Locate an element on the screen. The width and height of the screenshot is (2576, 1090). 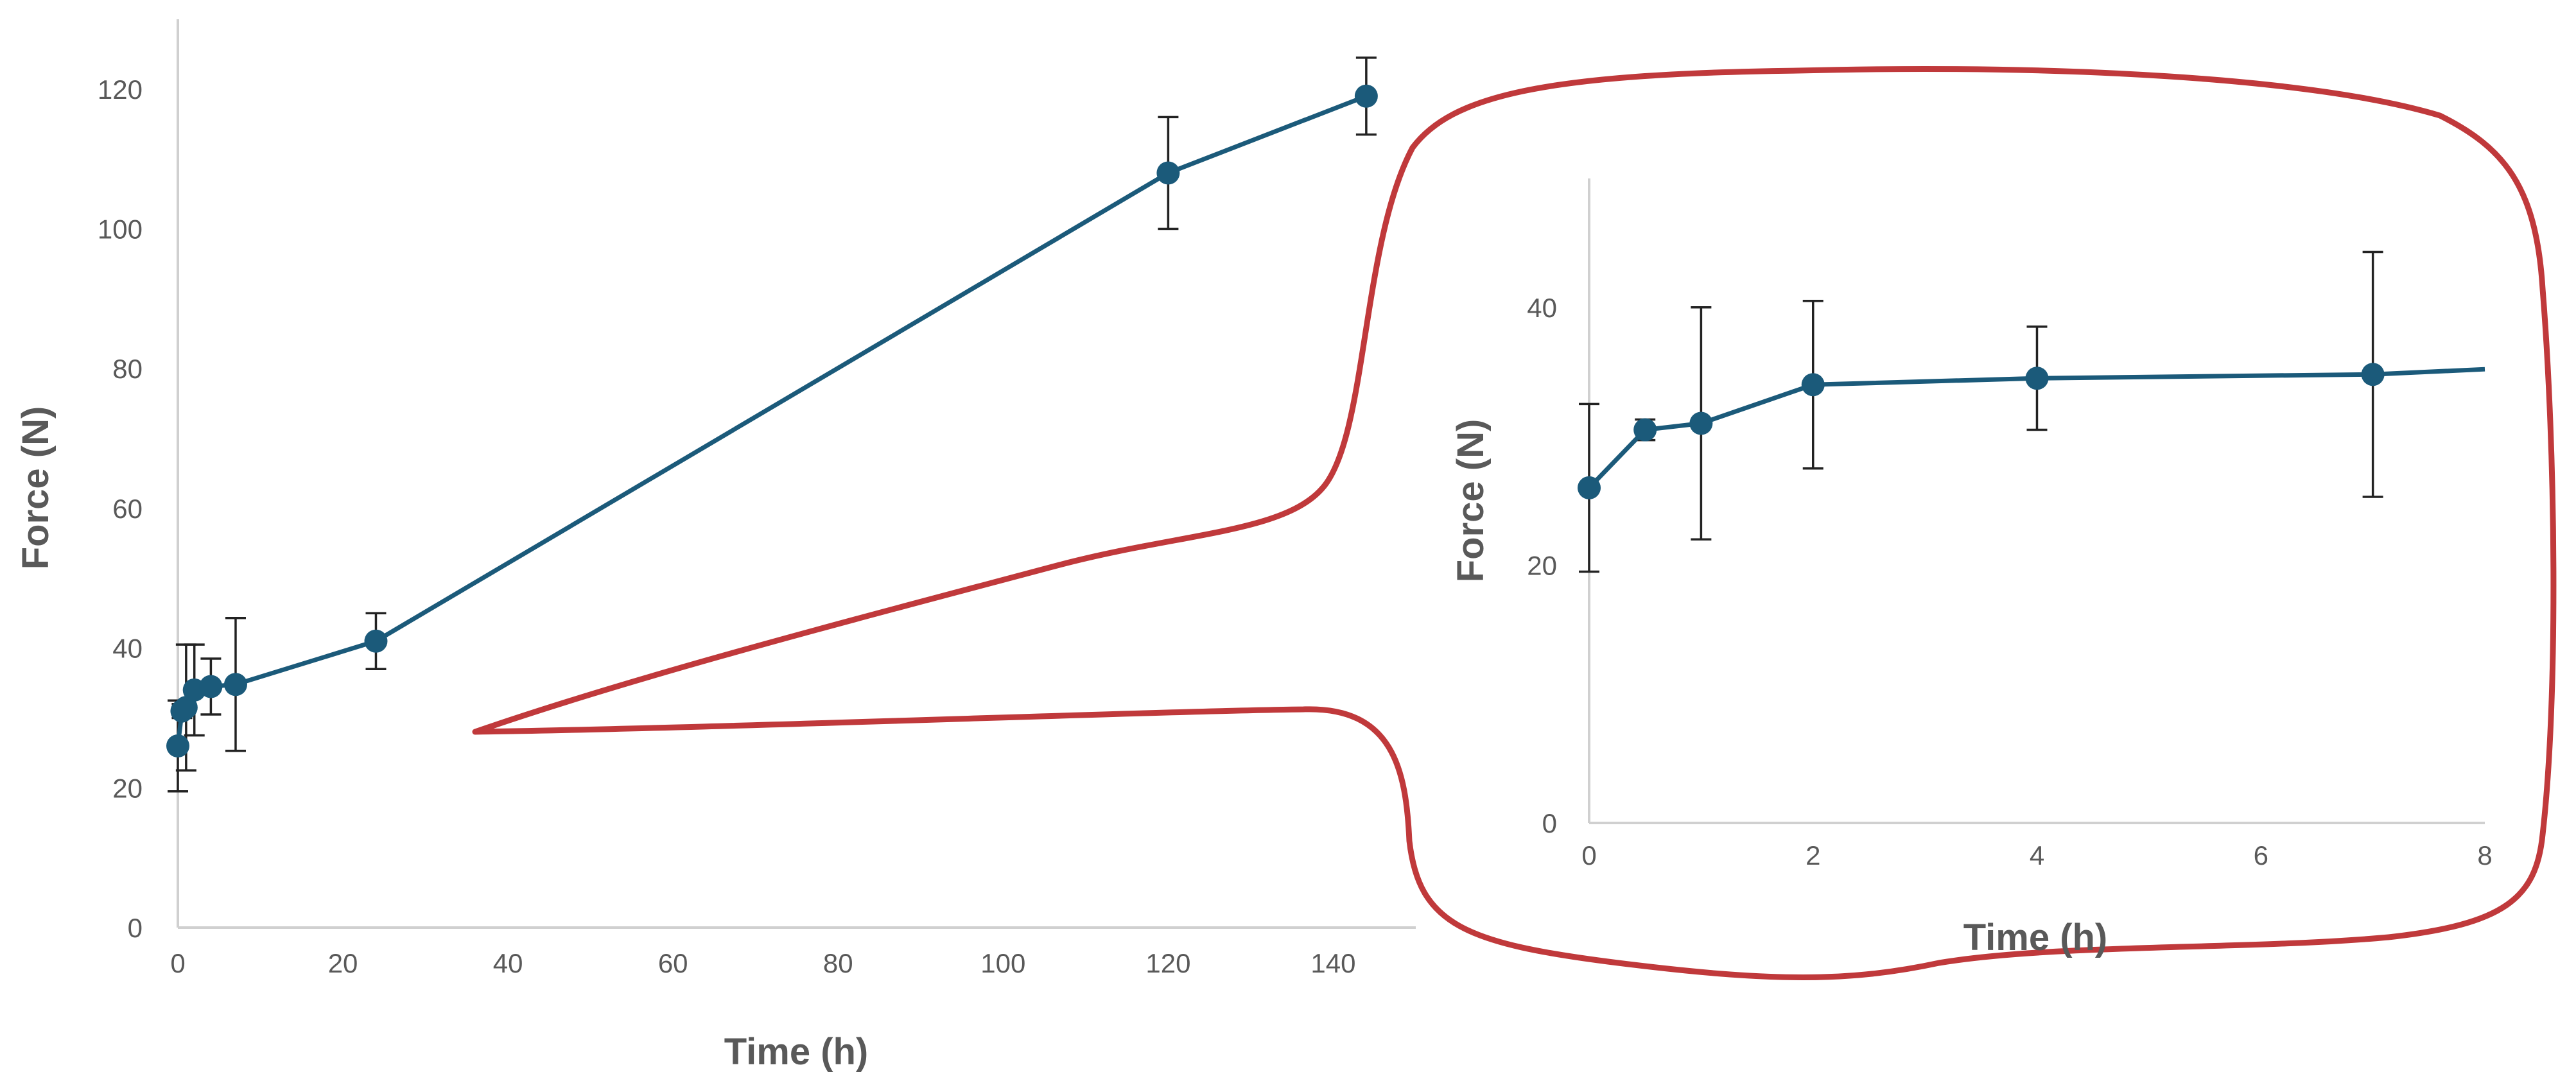
inset-x-tick-label: 2 is located at coordinates (1813, 855).